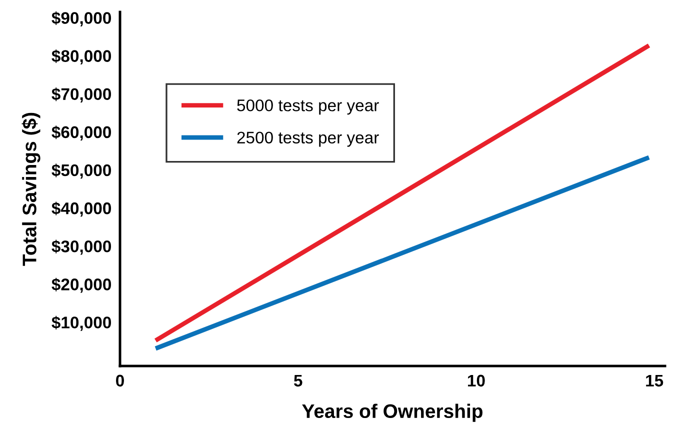 Image resolution: width=680 pixels, height=432 pixels. I want to click on y-tick-label: $50,000, so click(81, 171).